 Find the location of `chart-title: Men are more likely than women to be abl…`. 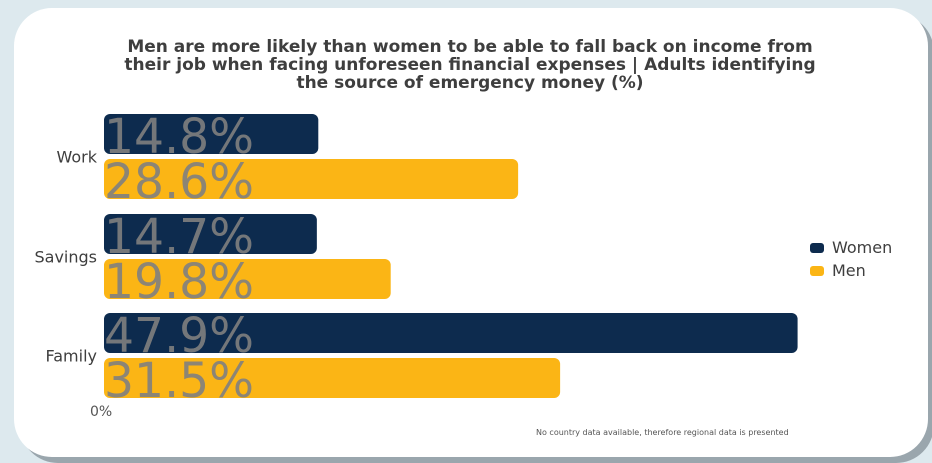

chart-title: Men are more likely than women to be abl… is located at coordinates (470, 65).